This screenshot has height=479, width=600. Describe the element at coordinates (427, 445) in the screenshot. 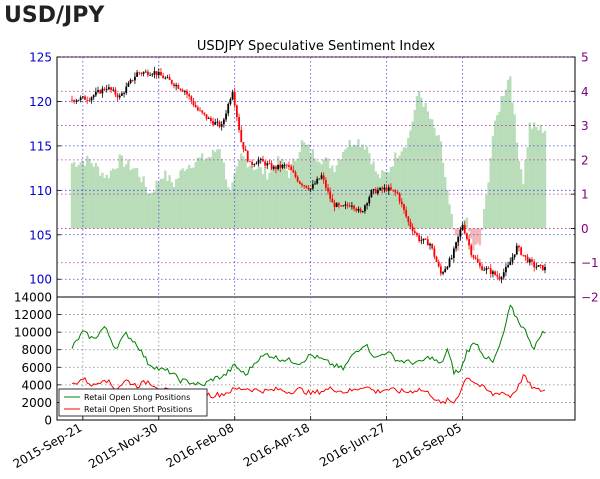

I see `date-tick-label: 2016-Sep-05` at that location.